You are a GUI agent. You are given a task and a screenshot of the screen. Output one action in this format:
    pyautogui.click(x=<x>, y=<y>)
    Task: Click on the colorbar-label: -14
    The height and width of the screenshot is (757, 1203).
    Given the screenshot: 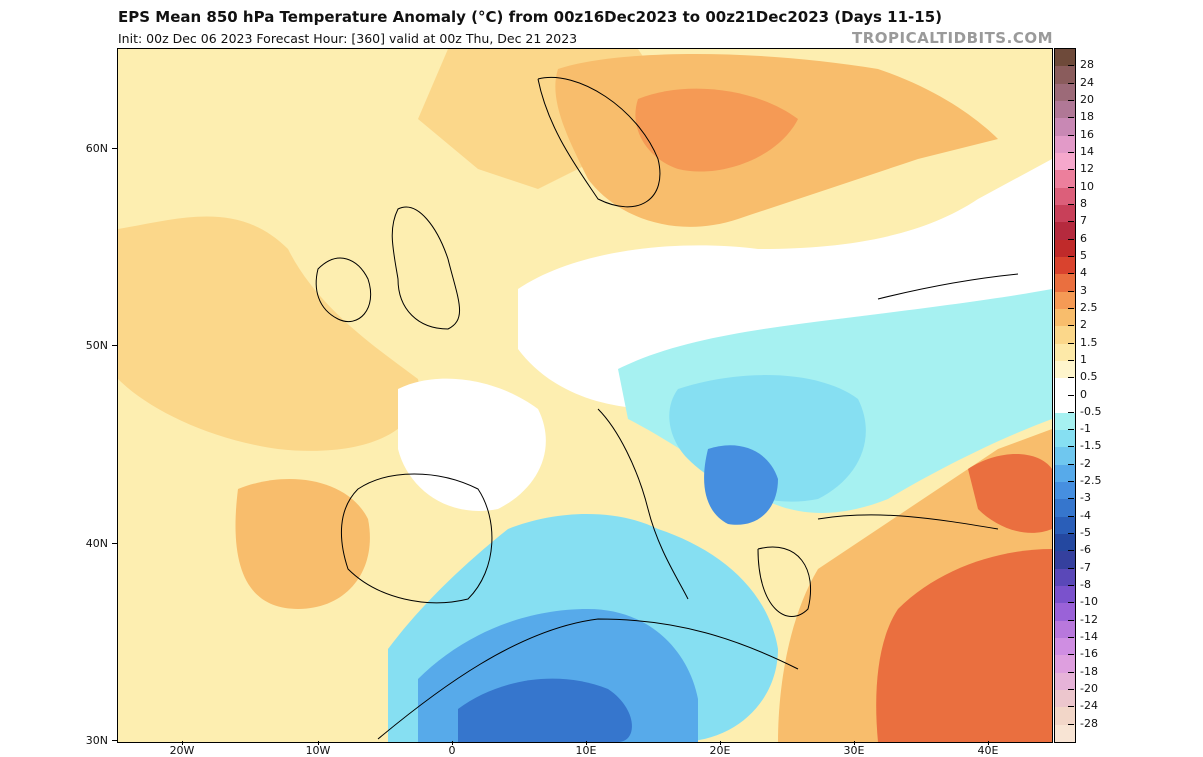 What is the action you would take?
    pyautogui.click(x=1089, y=637)
    